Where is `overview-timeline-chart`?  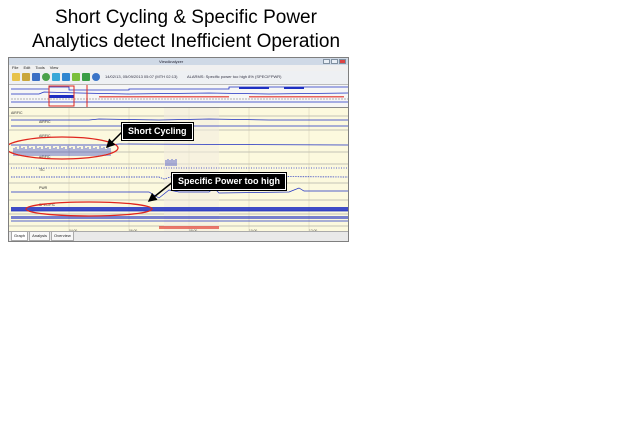 overview-timeline-chart is located at coordinates (178, 96).